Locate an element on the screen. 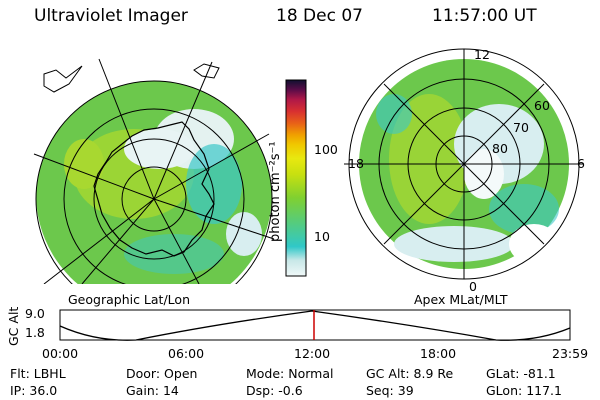 This screenshot has width=600, height=400. timeline-xtick-0600: 06:00 is located at coordinates (186, 353).